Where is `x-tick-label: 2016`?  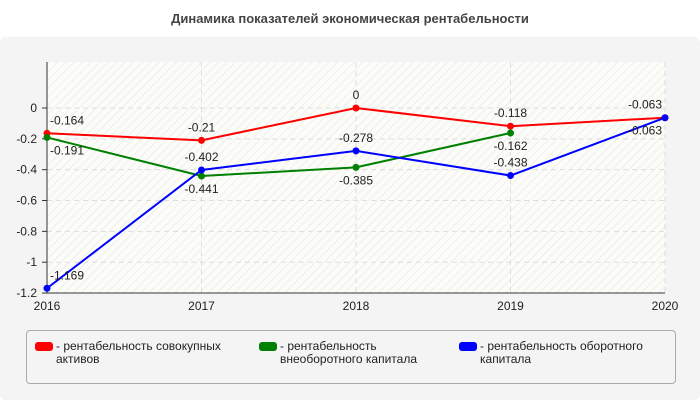
x-tick-label: 2016 is located at coordinates (47, 306).